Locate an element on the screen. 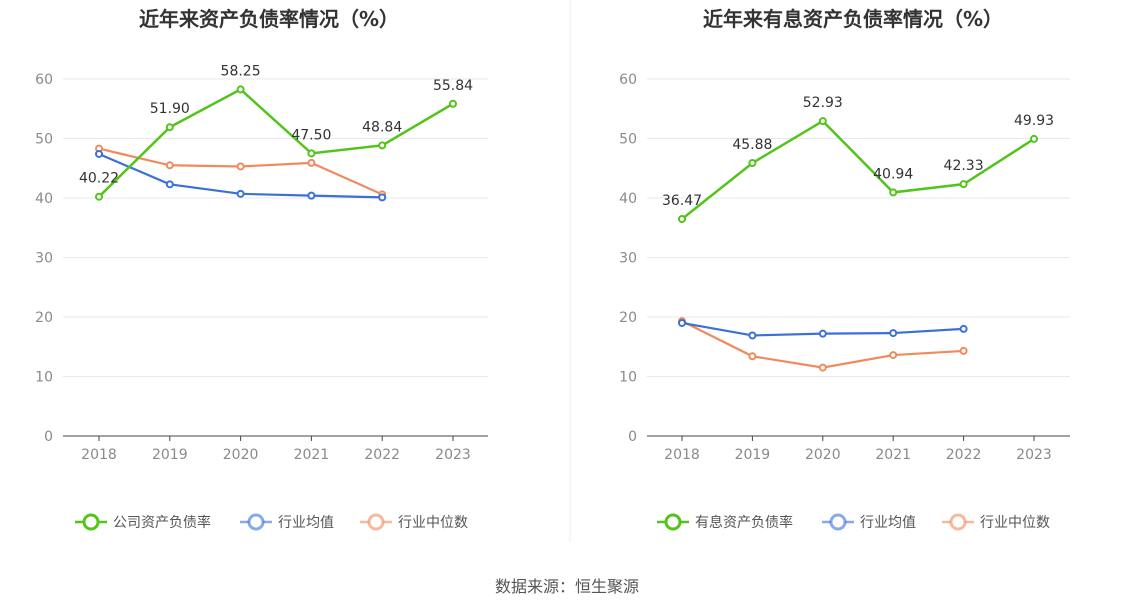  data-label: 40.22 is located at coordinates (99, 179).